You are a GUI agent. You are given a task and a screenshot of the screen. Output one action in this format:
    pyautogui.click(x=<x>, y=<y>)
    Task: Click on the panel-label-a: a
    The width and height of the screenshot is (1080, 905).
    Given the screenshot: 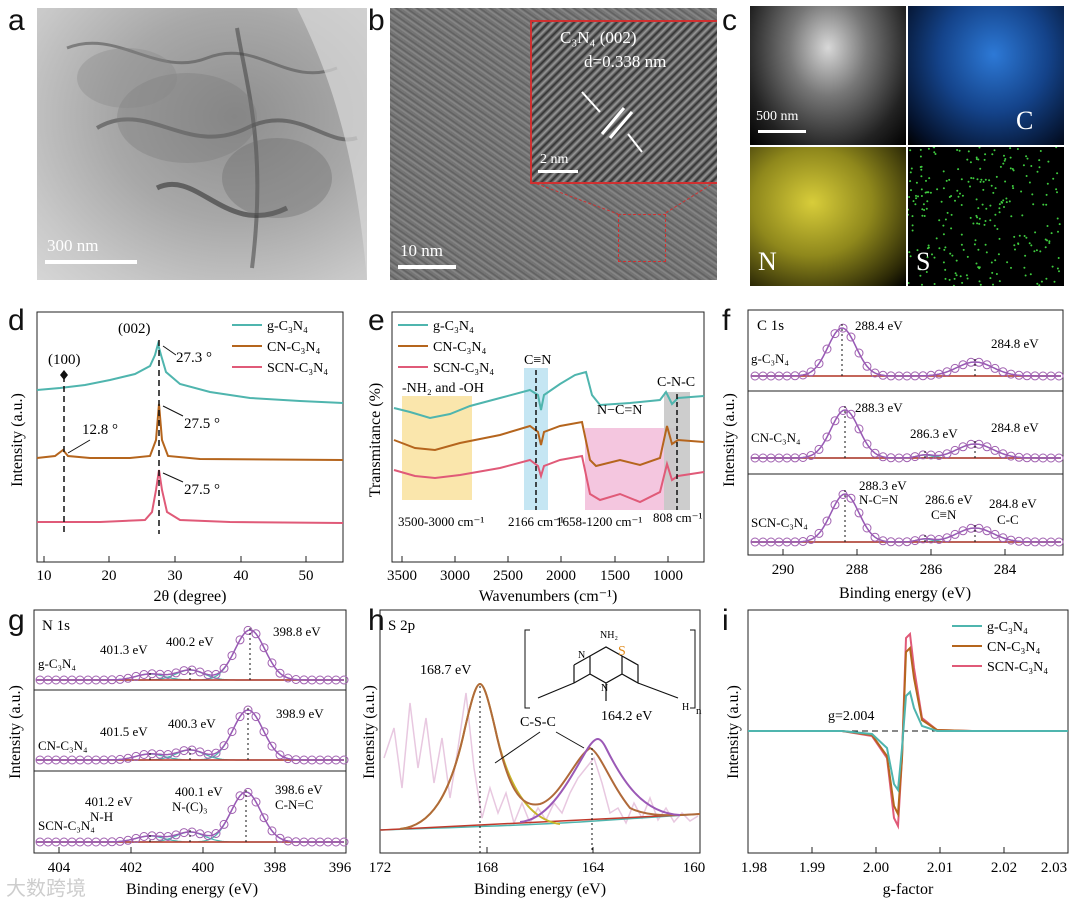 What is the action you would take?
    pyautogui.click(x=16, y=20)
    